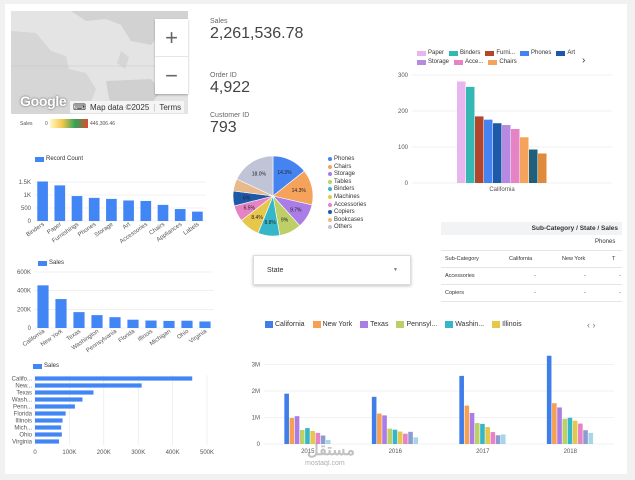 The width and height of the screenshot is (635, 480). I want to click on terms-link: Terms, so click(170, 107).